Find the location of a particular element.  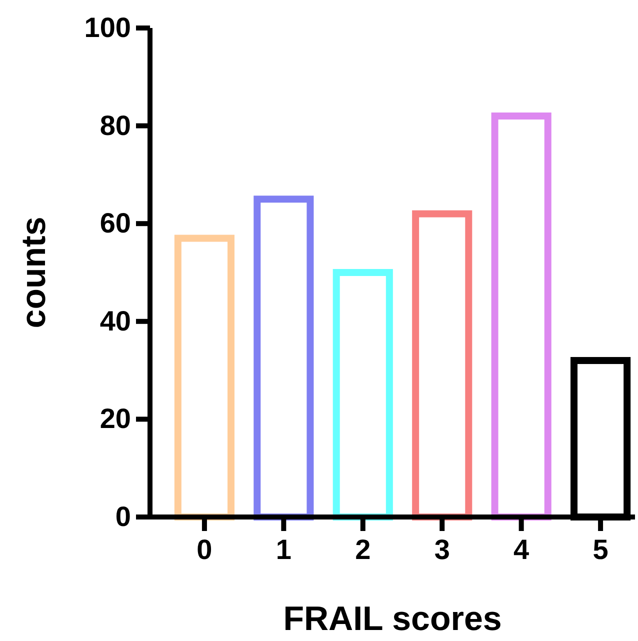

y-tick-label: 20 is located at coordinates (115, 418).